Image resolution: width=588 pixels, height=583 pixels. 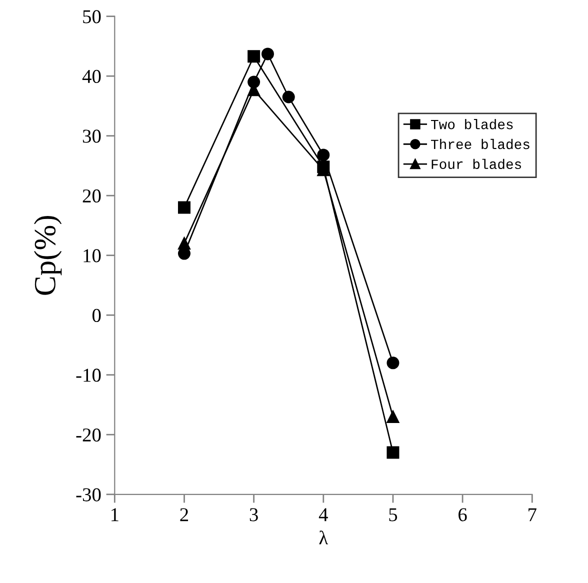 I want to click on x-tick-label: 7, so click(x=532, y=515).